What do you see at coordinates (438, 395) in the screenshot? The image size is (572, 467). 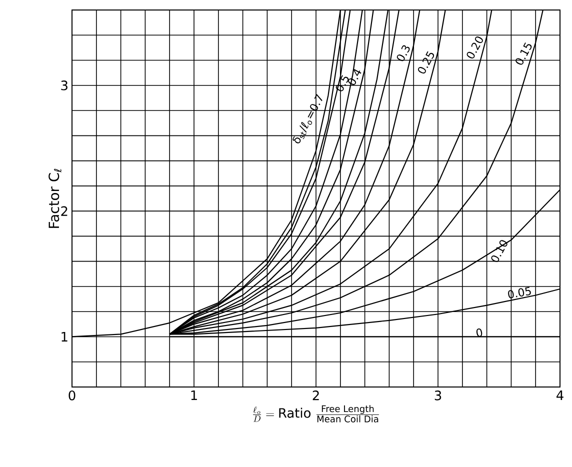 I see `x-tick-label: 3` at bounding box center [438, 395].